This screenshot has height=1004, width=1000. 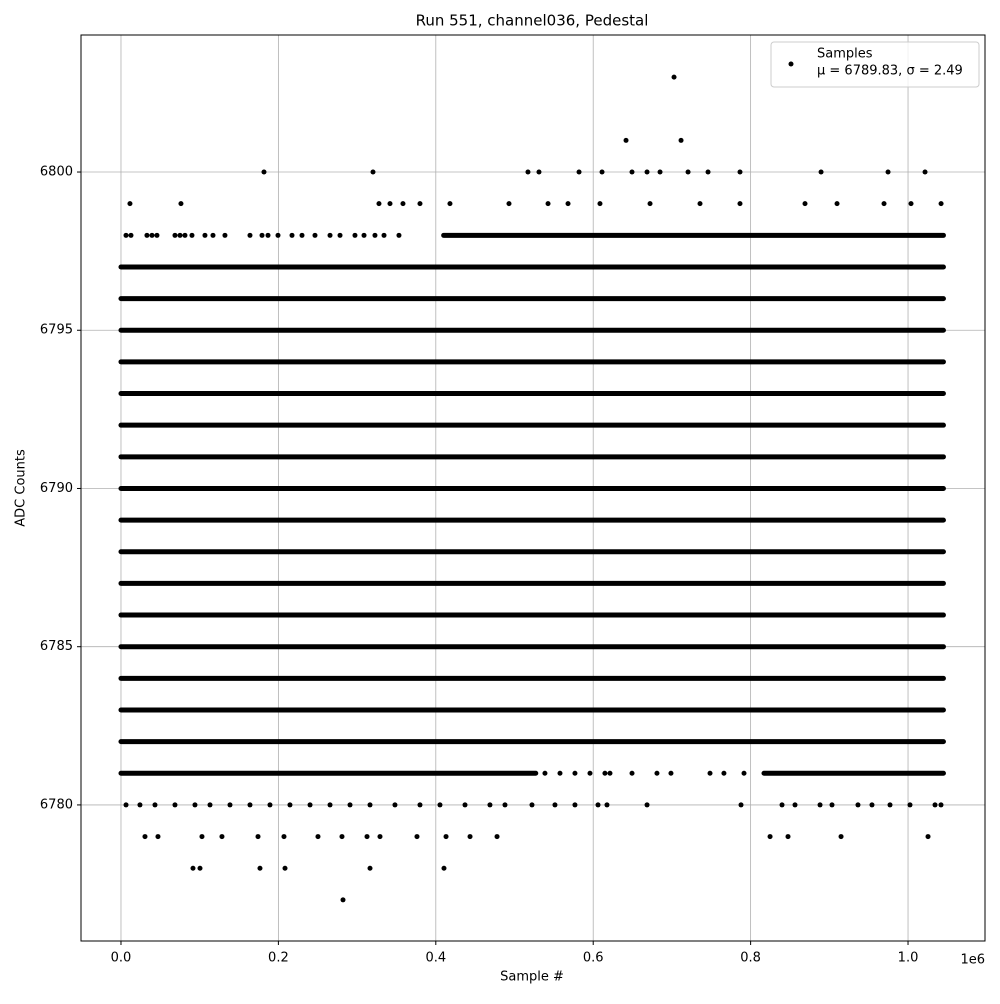 What do you see at coordinates (56, 330) in the screenshot?
I see `y-tick-label: 6795` at bounding box center [56, 330].